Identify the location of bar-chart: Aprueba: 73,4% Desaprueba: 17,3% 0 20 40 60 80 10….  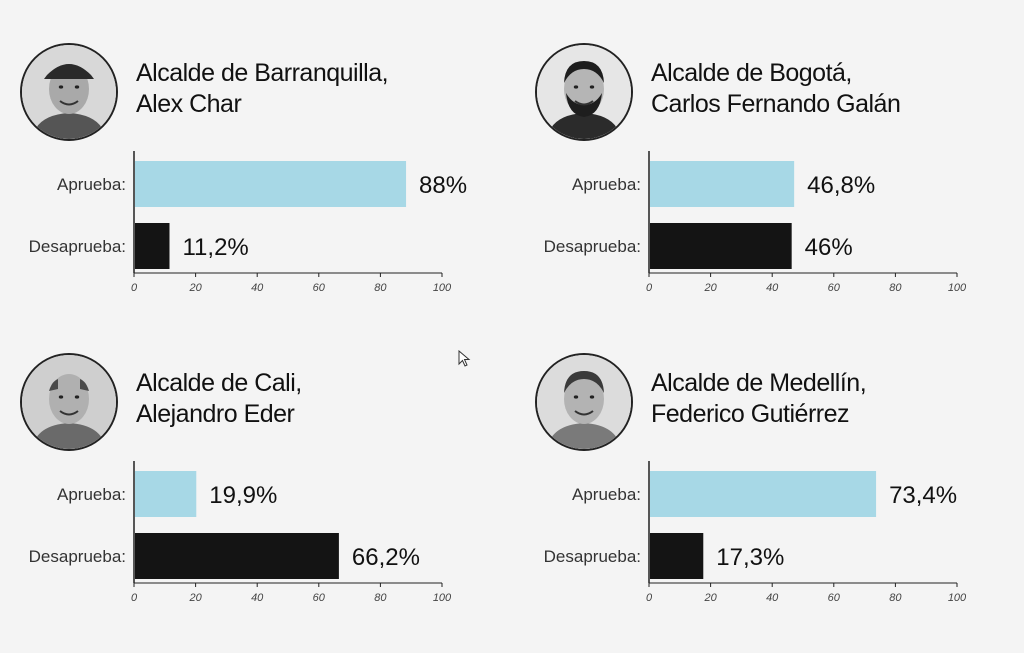
(755, 532).